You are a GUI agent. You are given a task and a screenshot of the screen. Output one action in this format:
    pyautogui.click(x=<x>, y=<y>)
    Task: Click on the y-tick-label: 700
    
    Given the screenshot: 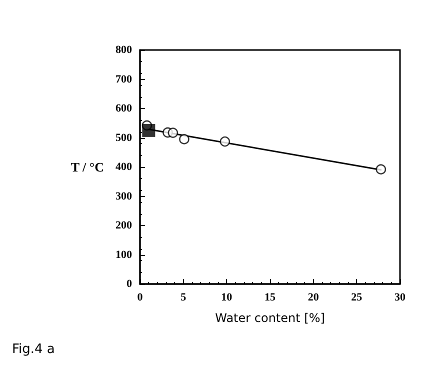 What is the action you would take?
    pyautogui.click(x=124, y=79)
    